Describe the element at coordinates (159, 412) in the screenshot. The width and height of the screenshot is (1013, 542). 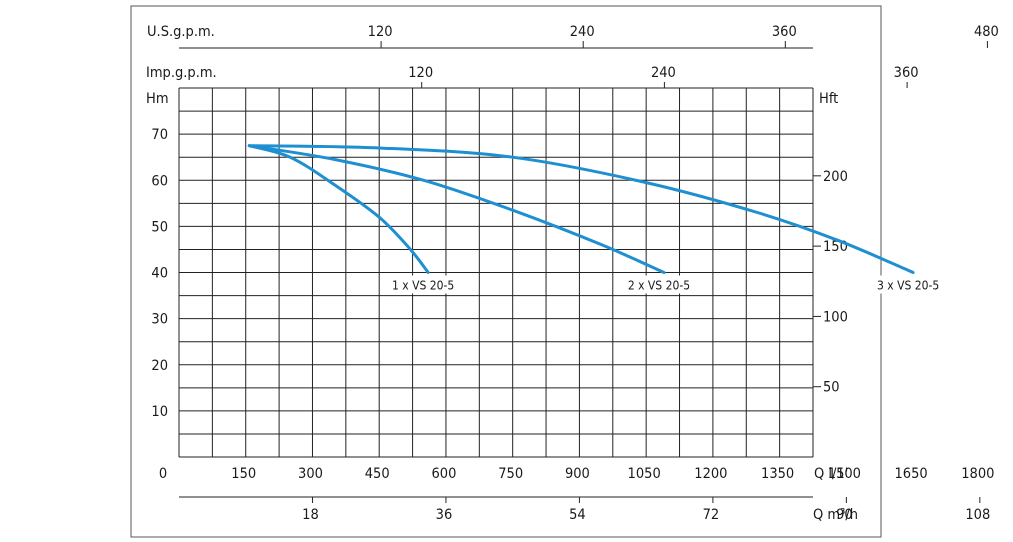
I see `y-tick-label: 10` at that location.